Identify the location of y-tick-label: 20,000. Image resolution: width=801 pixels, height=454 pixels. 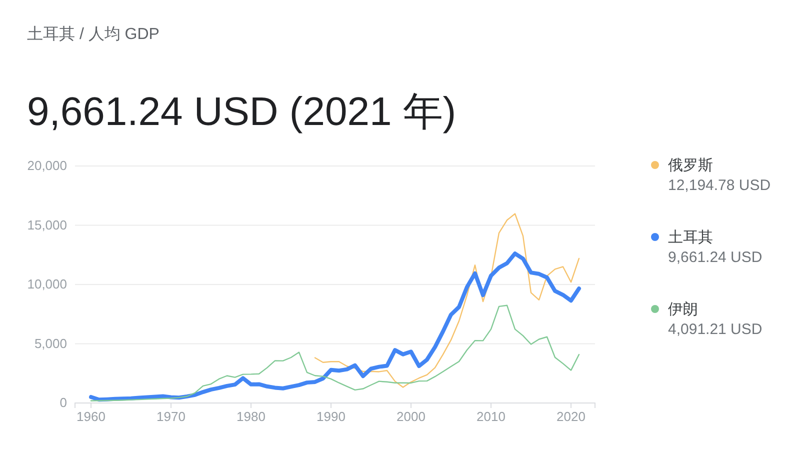
(47, 166).